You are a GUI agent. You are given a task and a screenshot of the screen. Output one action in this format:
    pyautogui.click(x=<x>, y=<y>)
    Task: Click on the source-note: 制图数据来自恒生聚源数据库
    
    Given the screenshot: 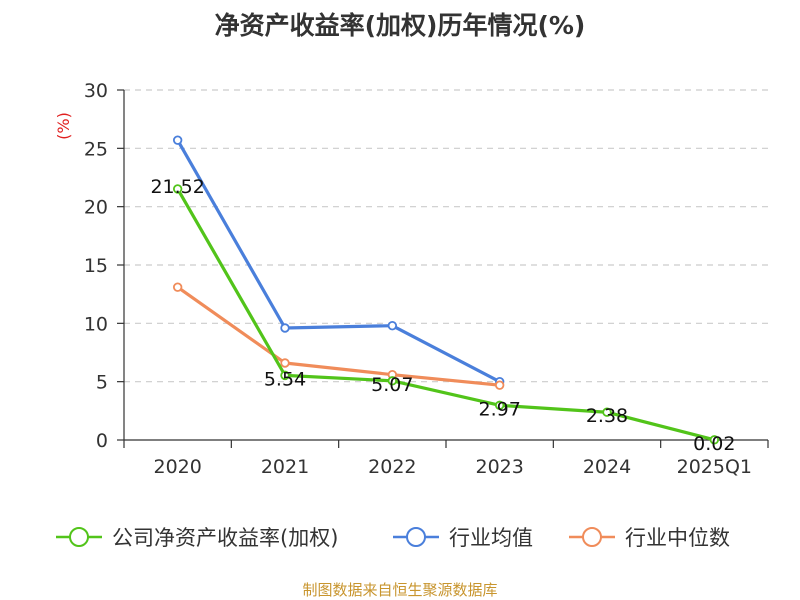 What is the action you would take?
    pyautogui.click(x=400, y=590)
    